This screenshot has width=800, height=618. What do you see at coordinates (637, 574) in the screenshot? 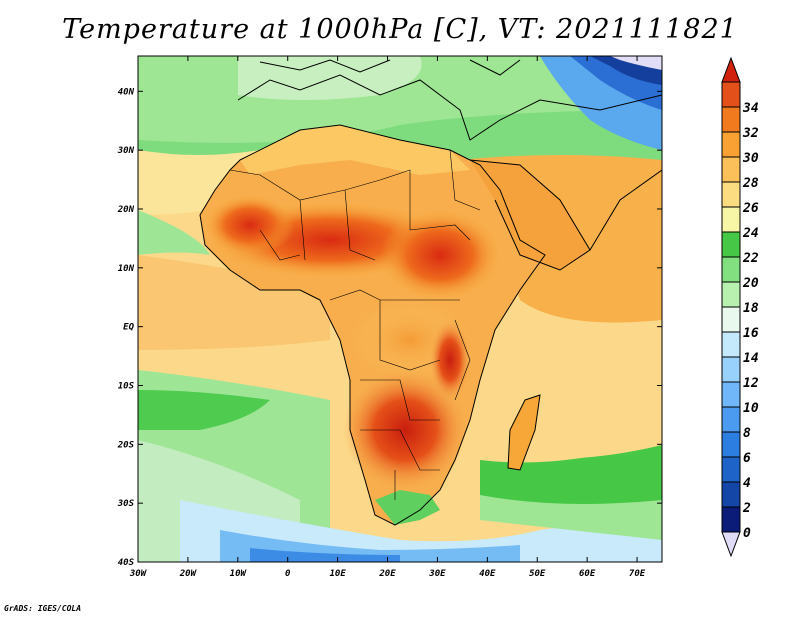
I see `lon-tick-label: 70E` at bounding box center [637, 574].